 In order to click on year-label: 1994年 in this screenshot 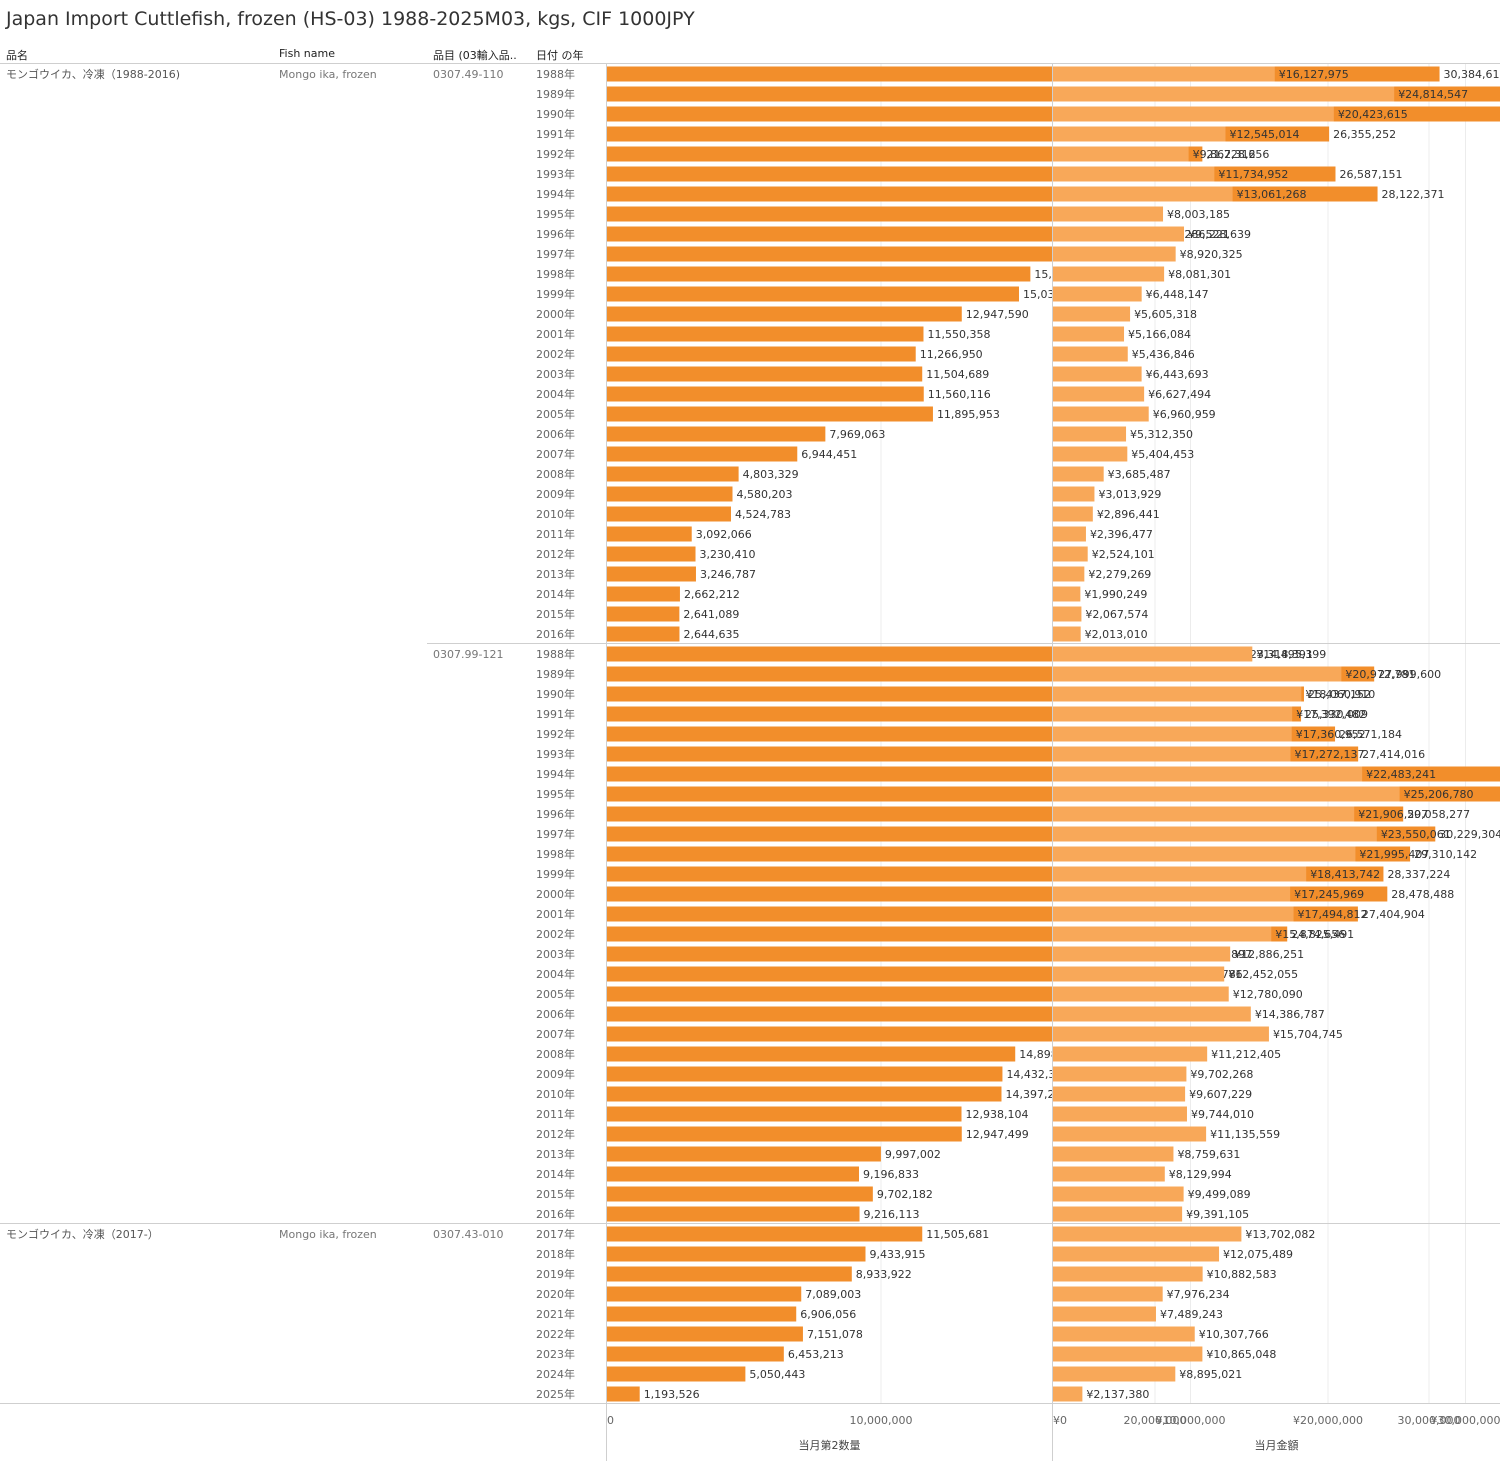, I will do `click(555, 194)`.